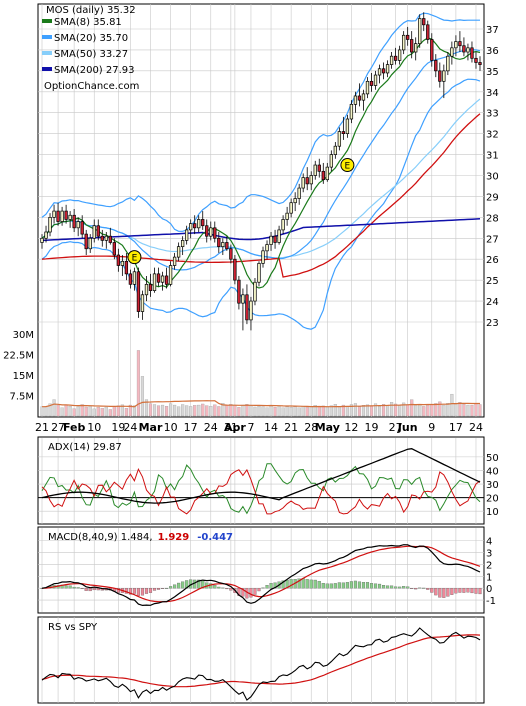 Image resolution: width=526 pixels, height=706 pixels. I want to click on legend-swatch-sma200, so click(47, 69).